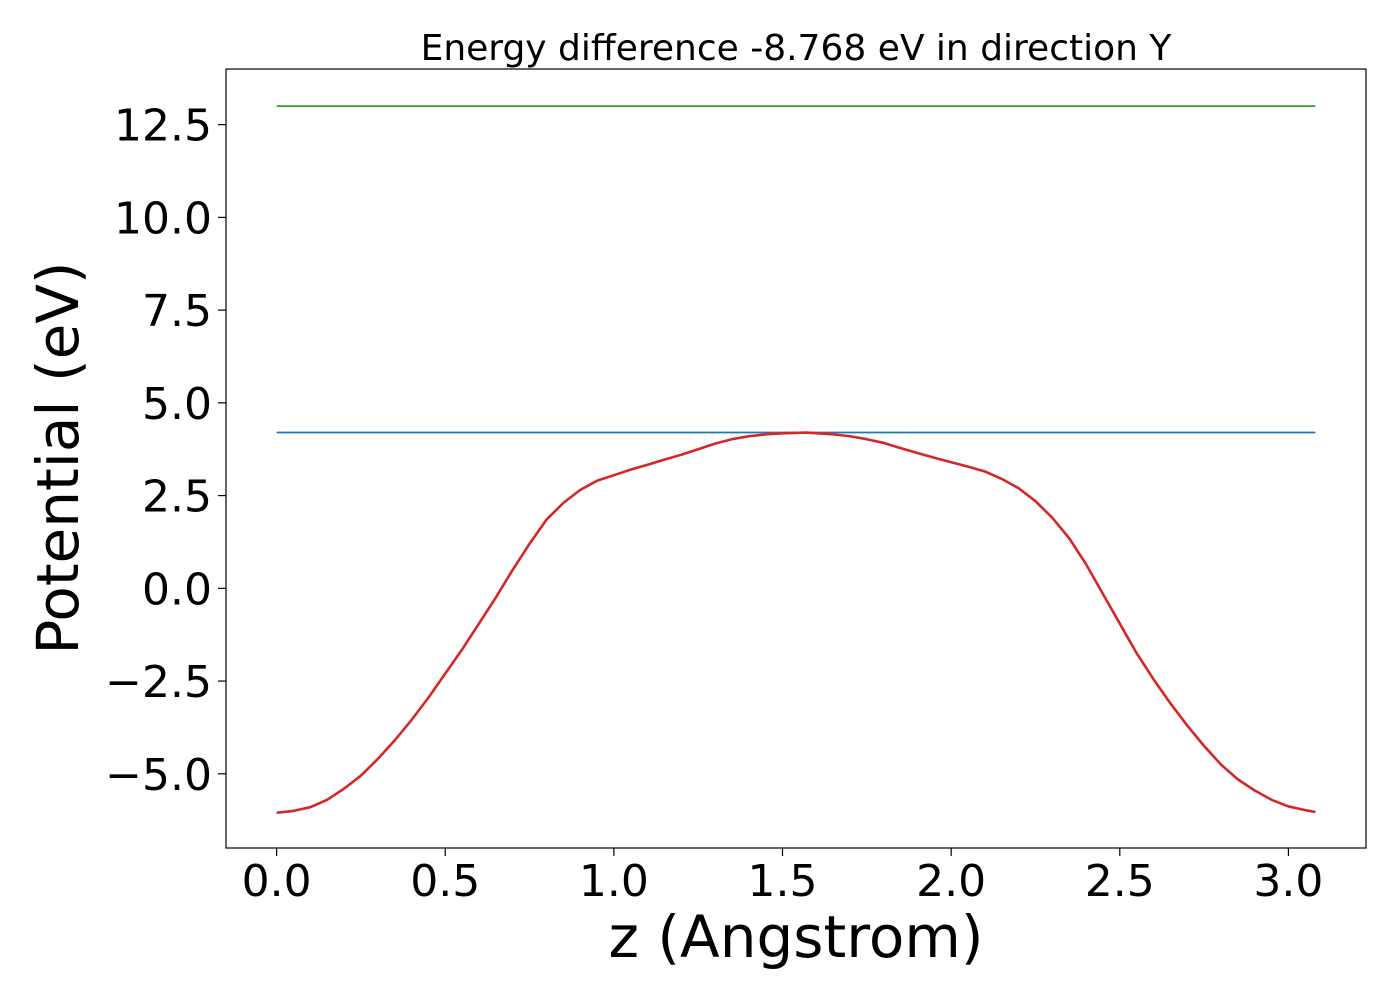 Image resolution: width=1400 pixels, height=1004 pixels. Describe the element at coordinates (177, 497) in the screenshot. I see `y-tick-label: 2.5` at that location.